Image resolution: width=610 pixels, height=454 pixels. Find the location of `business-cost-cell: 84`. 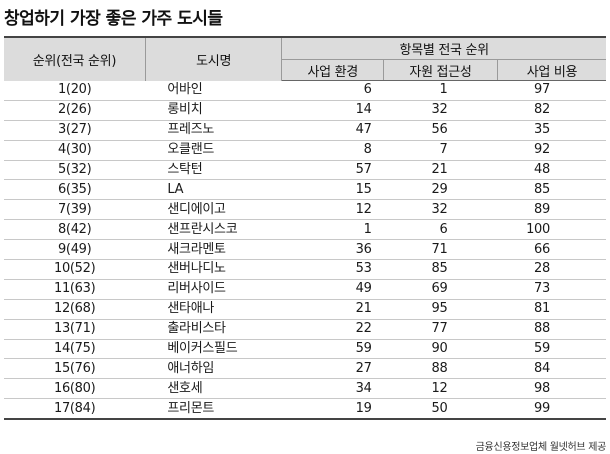

business-cost-cell: 84 is located at coordinates (551, 369).